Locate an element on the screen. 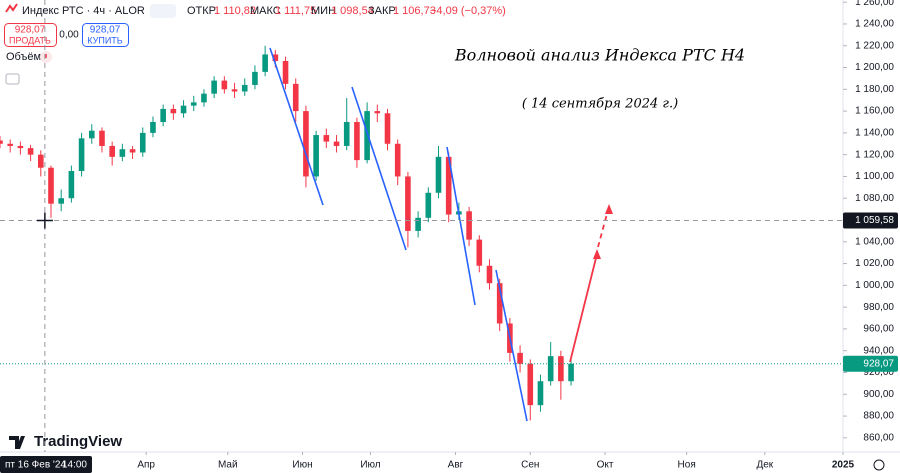  last-price-box is located at coordinates (870, 363).